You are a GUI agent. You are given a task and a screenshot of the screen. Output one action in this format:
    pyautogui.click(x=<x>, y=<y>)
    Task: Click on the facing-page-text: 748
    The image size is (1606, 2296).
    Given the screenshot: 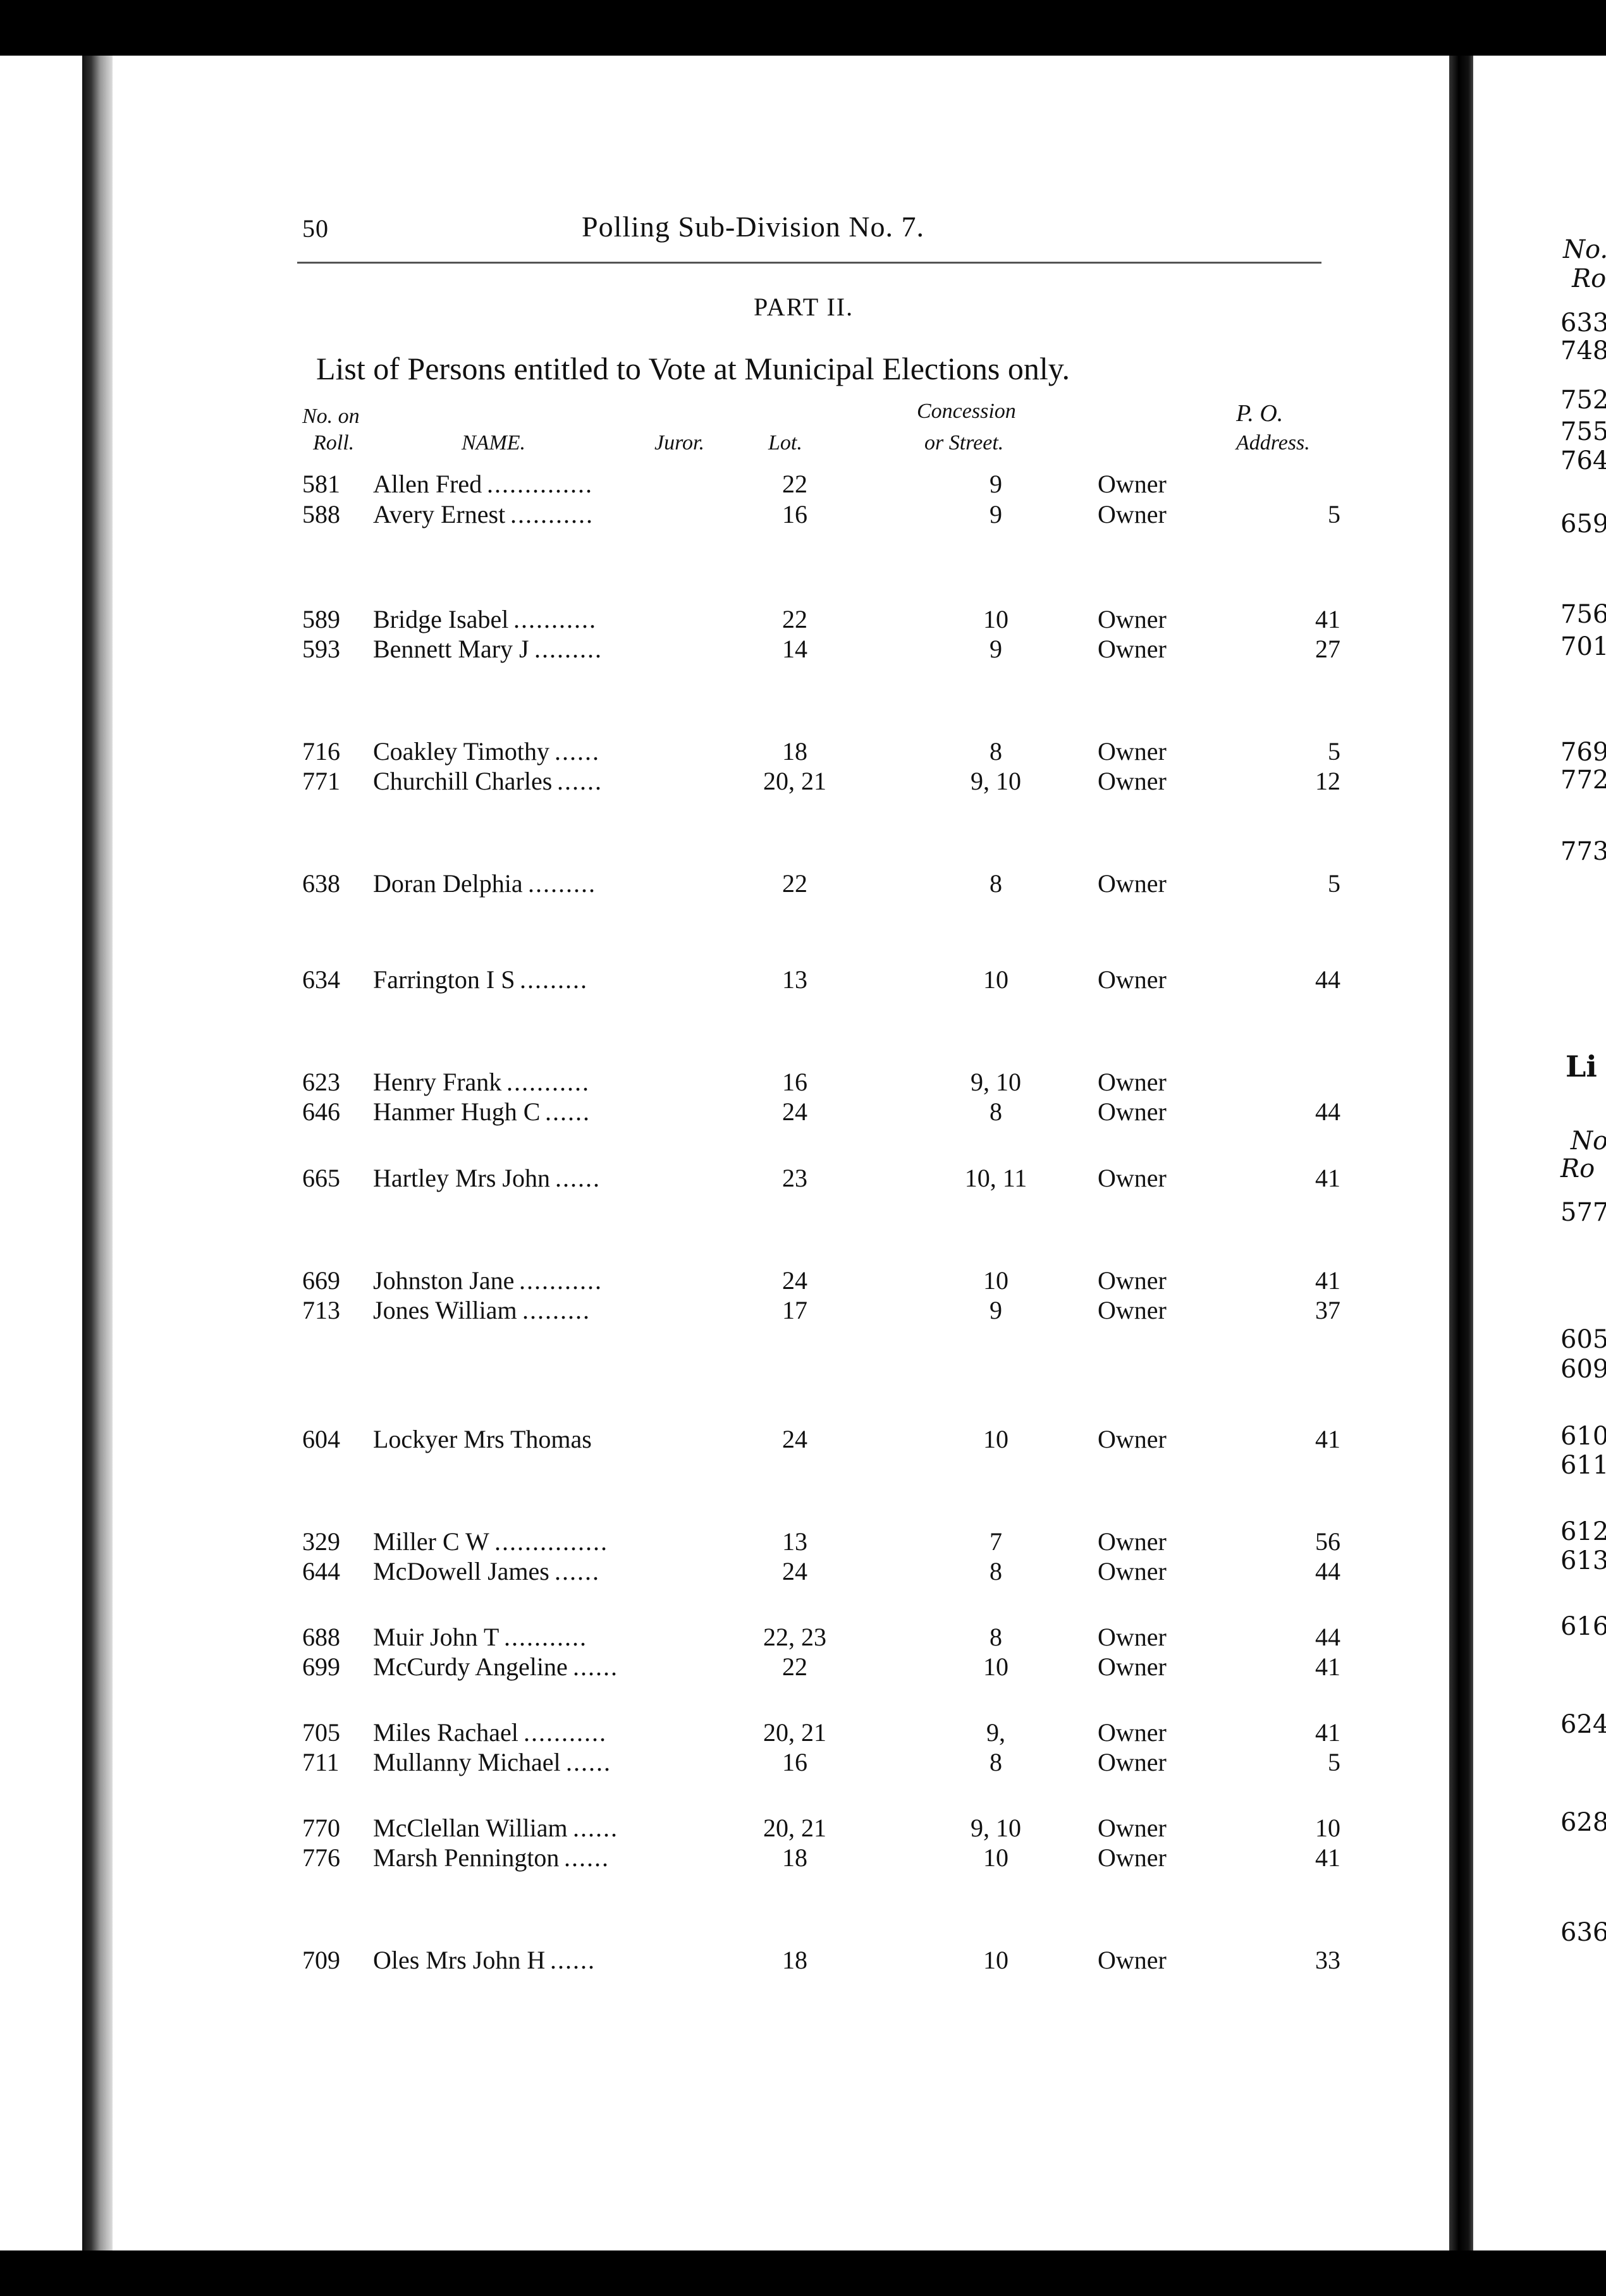 What is the action you would take?
    pyautogui.click(x=1583, y=350)
    